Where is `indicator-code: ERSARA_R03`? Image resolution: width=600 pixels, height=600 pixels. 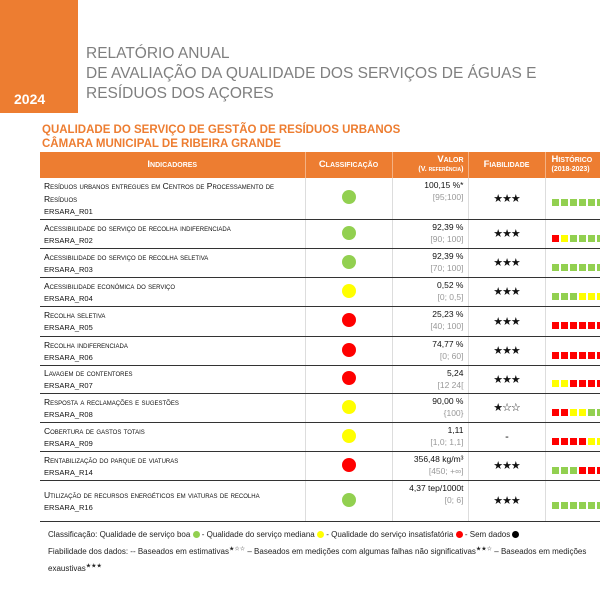
indicator-code: ERSARA_R03 is located at coordinates (68, 269).